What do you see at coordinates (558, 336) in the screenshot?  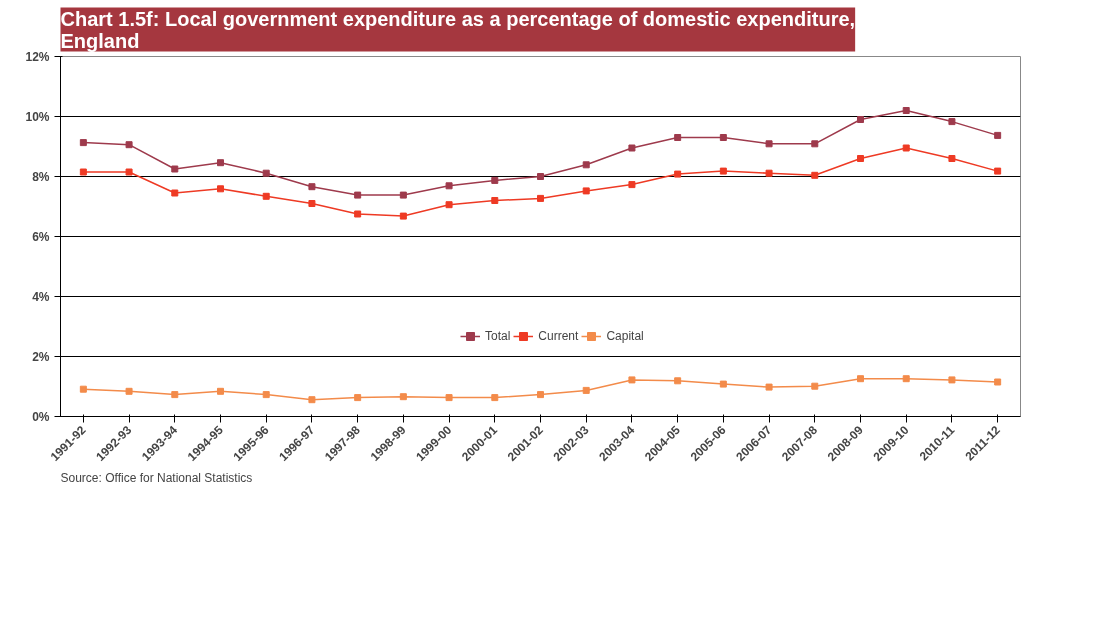 I see `legend-label: Current` at bounding box center [558, 336].